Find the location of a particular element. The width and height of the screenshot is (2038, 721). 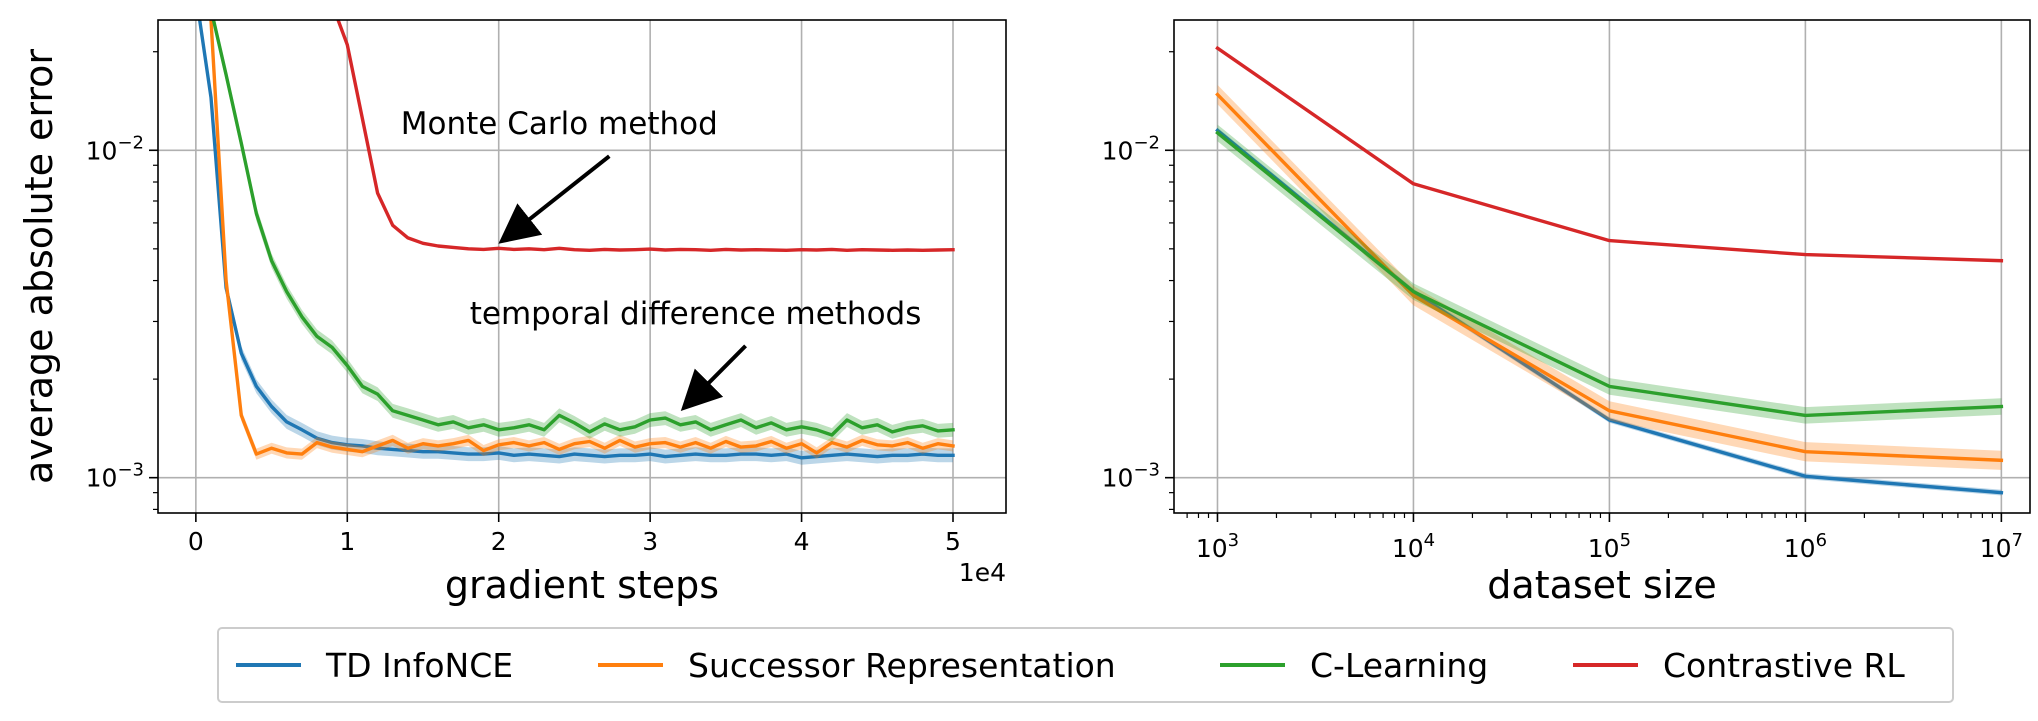

x-axis-offset-label: 1e4 is located at coordinates (982, 572).